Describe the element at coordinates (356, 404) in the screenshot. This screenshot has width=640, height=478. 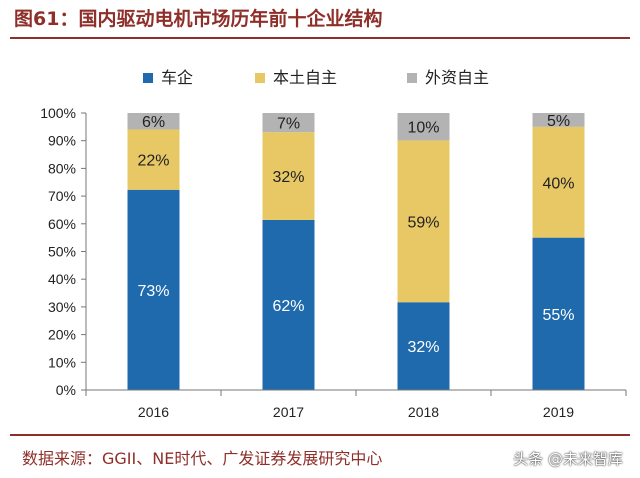
I see `x-axis: 2016 2017 2018 2019` at that location.